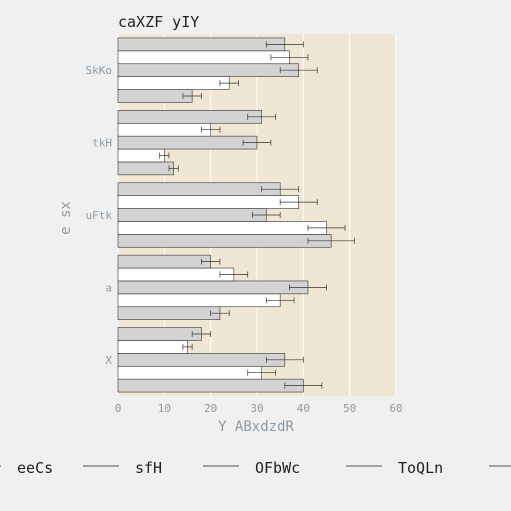  I want to click on legend-label: ToQLn, so click(420, 468).